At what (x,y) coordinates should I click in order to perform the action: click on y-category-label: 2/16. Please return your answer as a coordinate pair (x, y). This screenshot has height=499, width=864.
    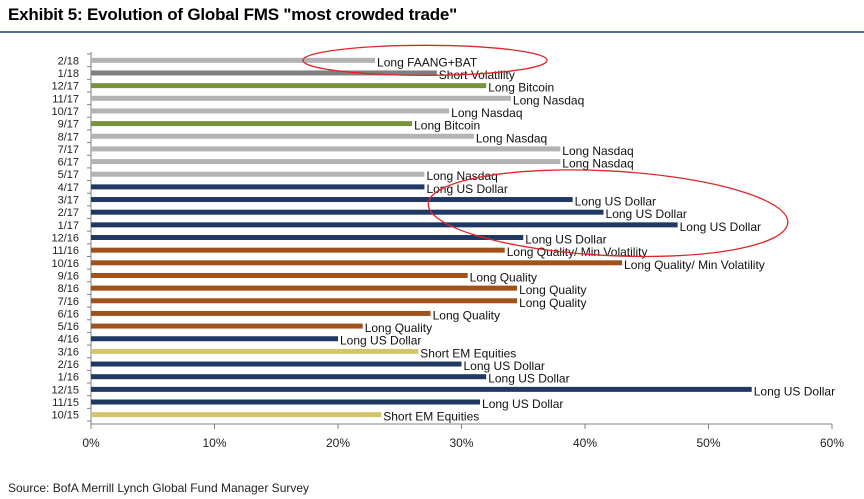
    Looking at the image, I should click on (68, 365).